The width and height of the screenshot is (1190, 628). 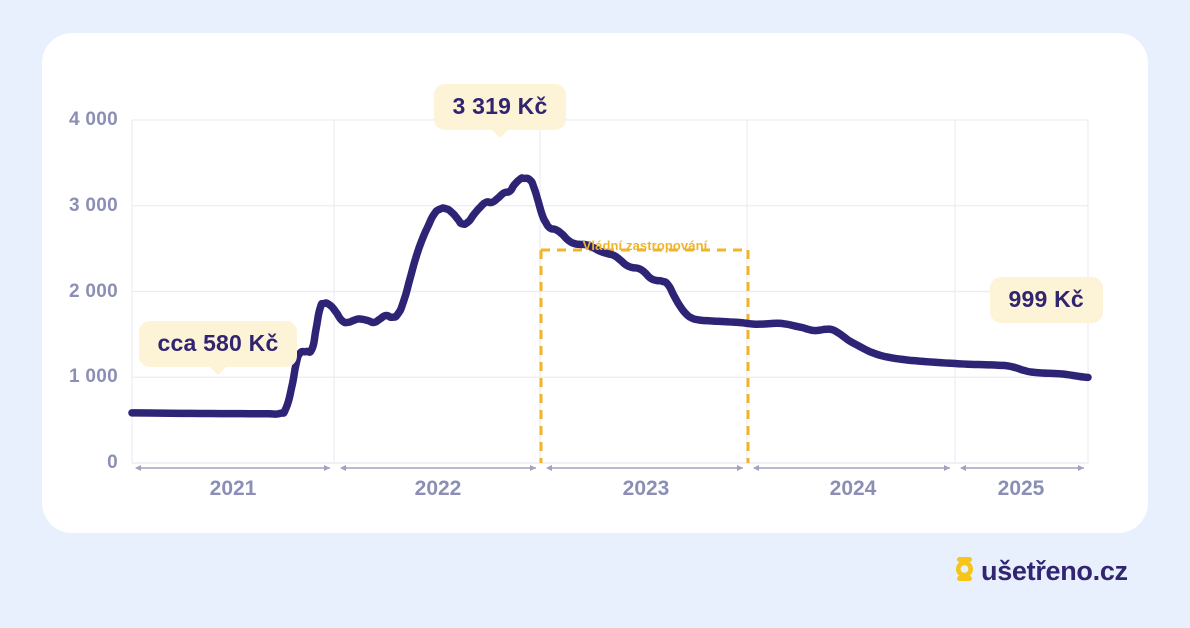 What do you see at coordinates (646, 488) in the screenshot?
I see `x-axis-tick-label: 2023` at bounding box center [646, 488].